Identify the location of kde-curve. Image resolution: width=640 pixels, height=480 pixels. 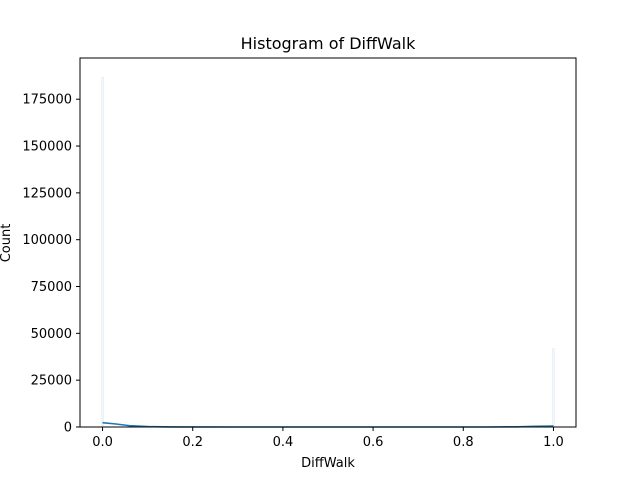
(328, 424).